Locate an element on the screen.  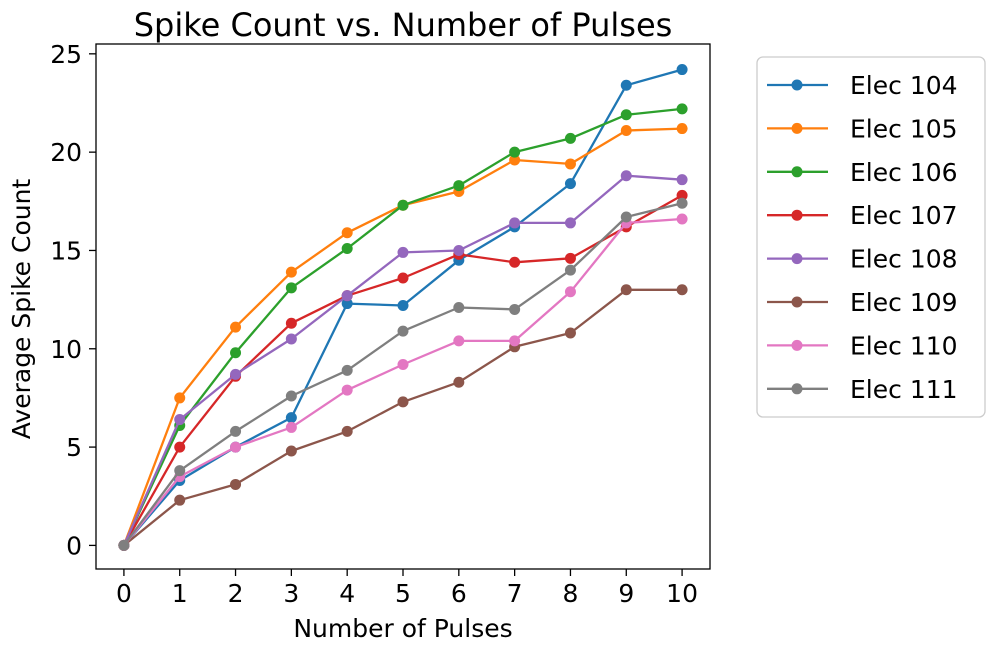
legend-item: Elec 110 is located at coordinates (862, 345).